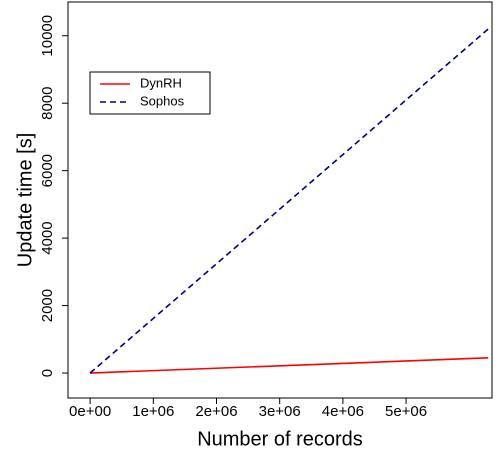 This screenshot has width=500, height=454. I want to click on x-axis-title: Number of records, so click(280, 439).